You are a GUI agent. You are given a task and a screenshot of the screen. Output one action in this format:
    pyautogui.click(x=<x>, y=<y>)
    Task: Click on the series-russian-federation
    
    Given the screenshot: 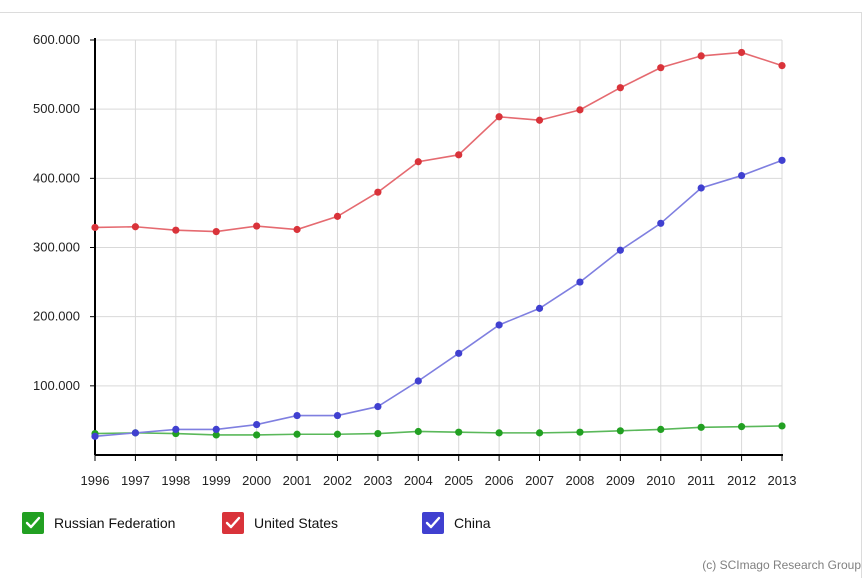 What is the action you would take?
    pyautogui.click(x=438, y=430)
    